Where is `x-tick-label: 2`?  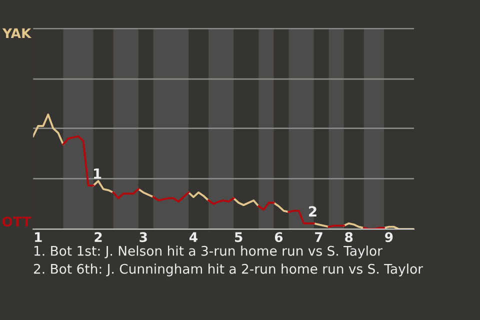 x-tick-label: 2 is located at coordinates (98, 237).